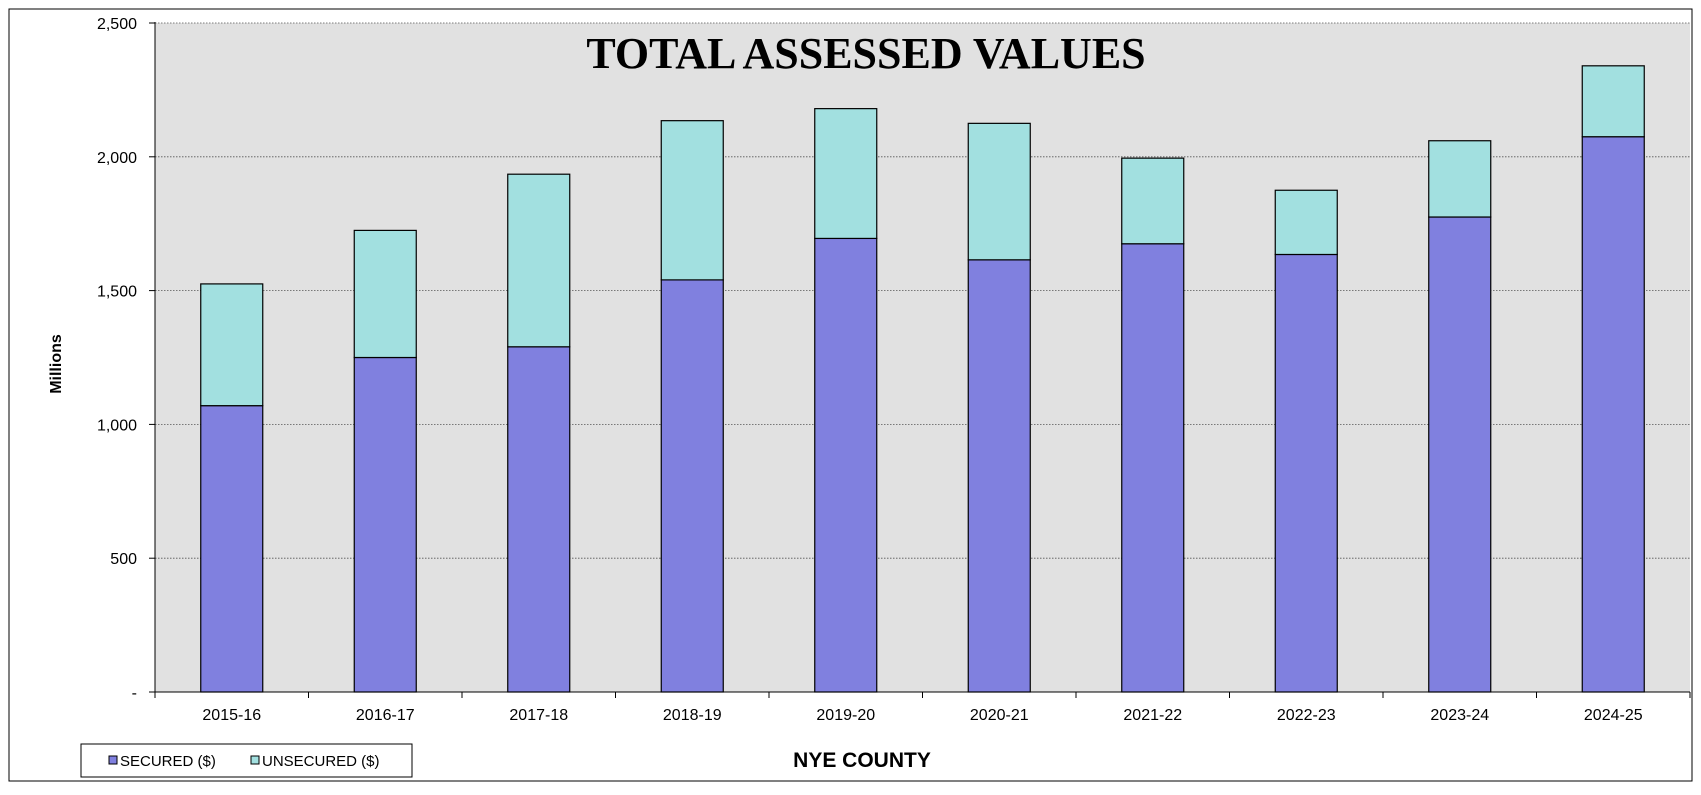 This screenshot has height=795, width=1701. I want to click on y-tick-label: -, so click(134, 693).